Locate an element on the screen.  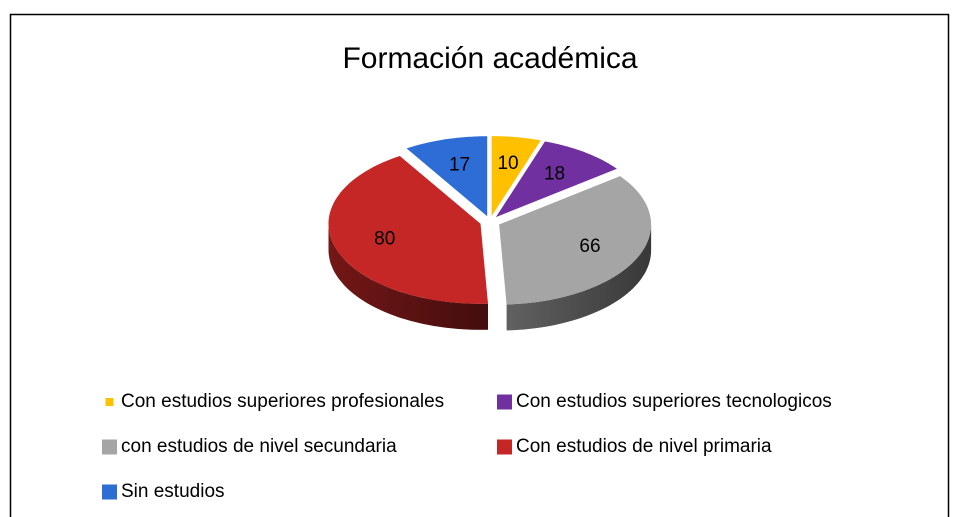
legend-label: con estudios de nivel secundaria is located at coordinates (259, 446).